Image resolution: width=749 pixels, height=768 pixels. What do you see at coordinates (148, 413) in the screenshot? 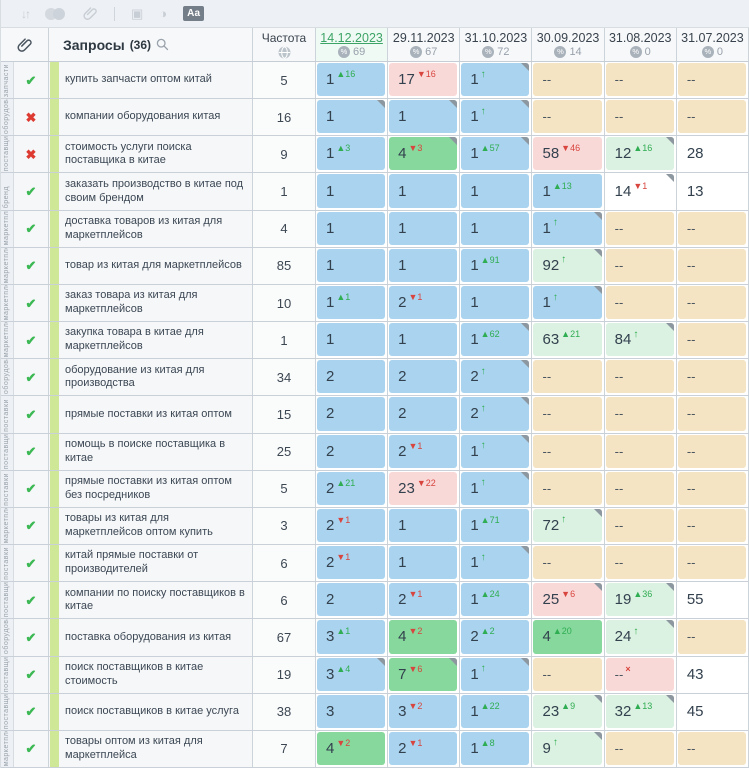
I see `query-text: прямые поставки из китая оптом` at bounding box center [148, 413].